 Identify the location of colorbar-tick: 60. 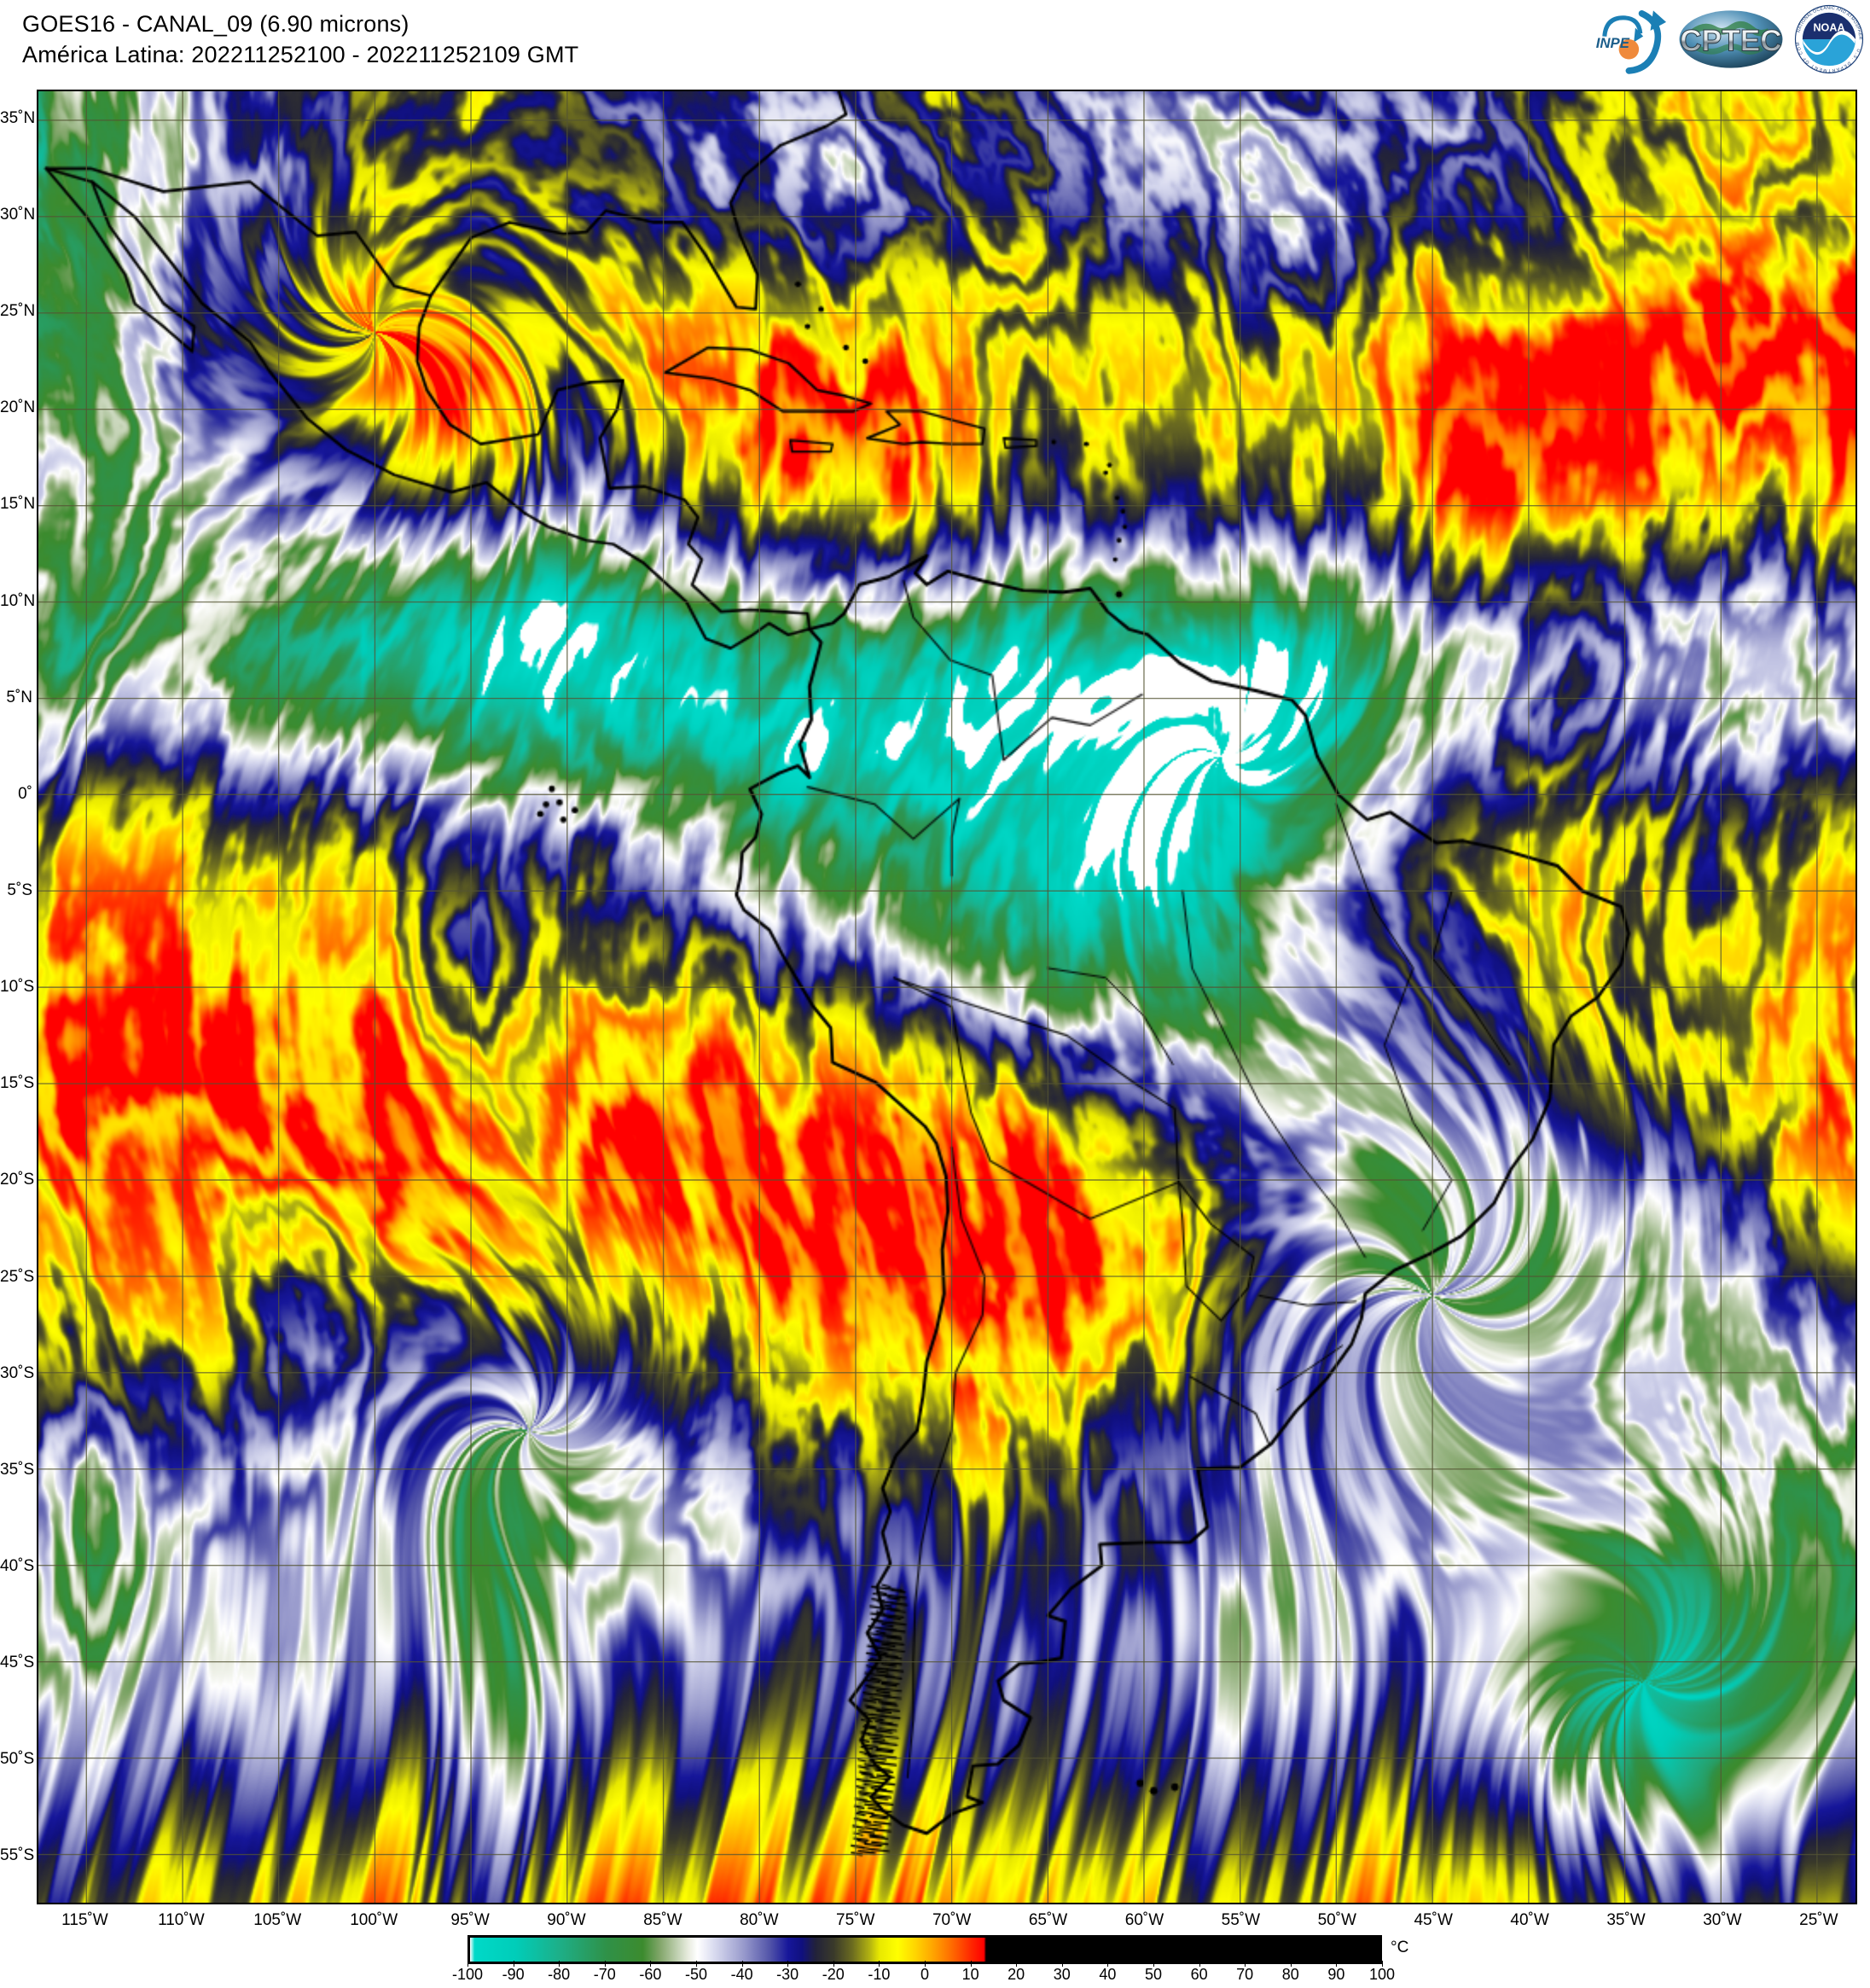
(1199, 1974).